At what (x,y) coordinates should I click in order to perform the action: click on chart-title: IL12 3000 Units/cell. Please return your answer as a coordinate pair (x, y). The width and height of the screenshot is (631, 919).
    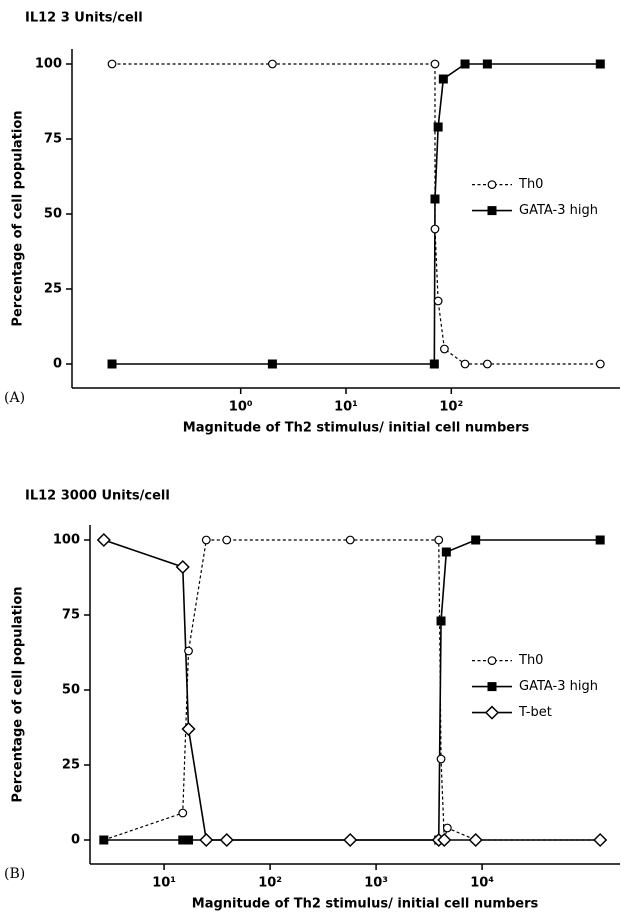
    Looking at the image, I should click on (97, 496).